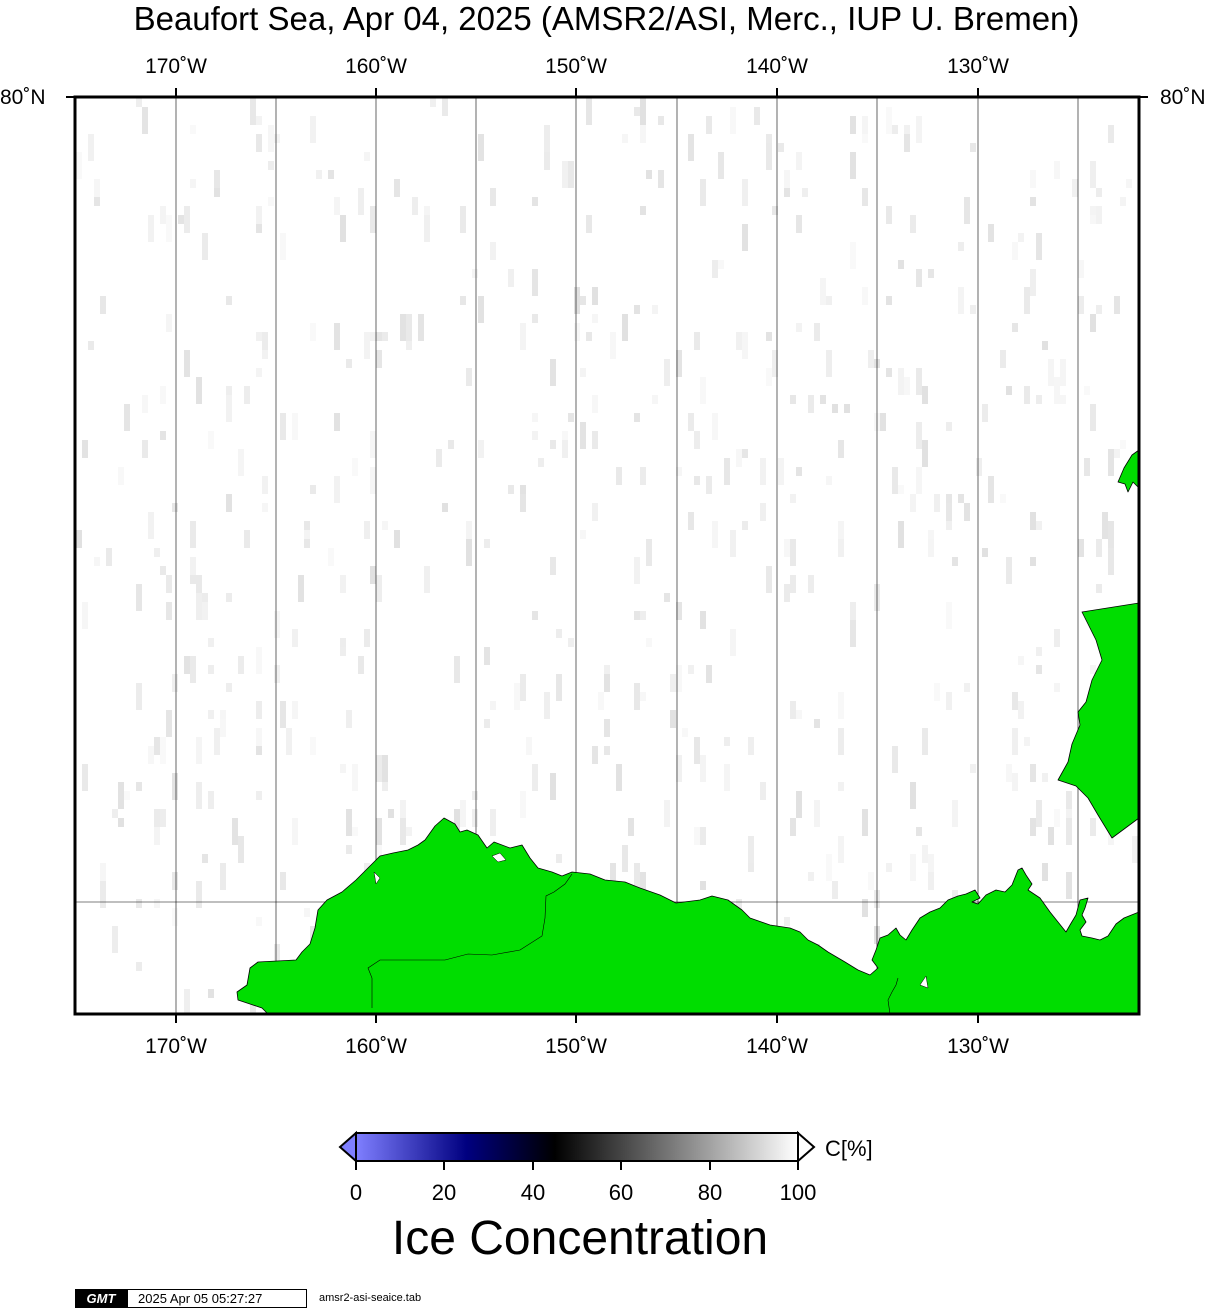 The width and height of the screenshot is (1213, 1310). I want to click on lon-label-bottom-160w: 160˚W, so click(376, 1046).